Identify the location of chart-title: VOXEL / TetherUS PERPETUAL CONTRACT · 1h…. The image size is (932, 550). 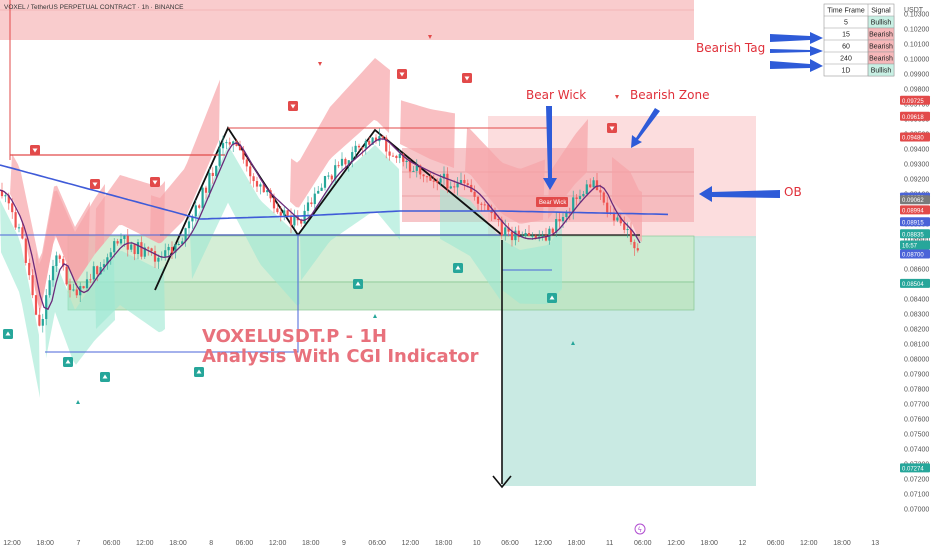
(94, 7).